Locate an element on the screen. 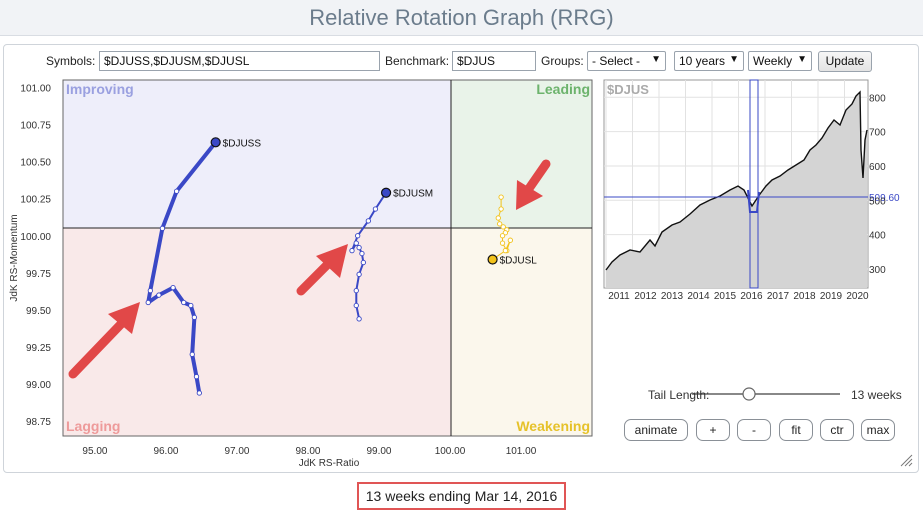 The width and height of the screenshot is (923, 514). tail-length-value: 13 weeks is located at coordinates (876, 395).